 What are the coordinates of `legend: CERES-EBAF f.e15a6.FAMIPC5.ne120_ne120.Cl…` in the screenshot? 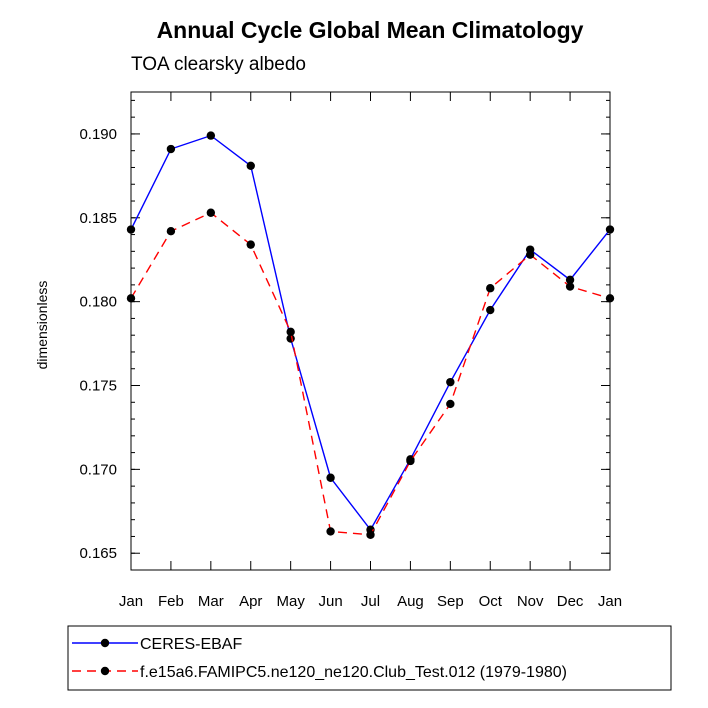 It's located at (319, 658).